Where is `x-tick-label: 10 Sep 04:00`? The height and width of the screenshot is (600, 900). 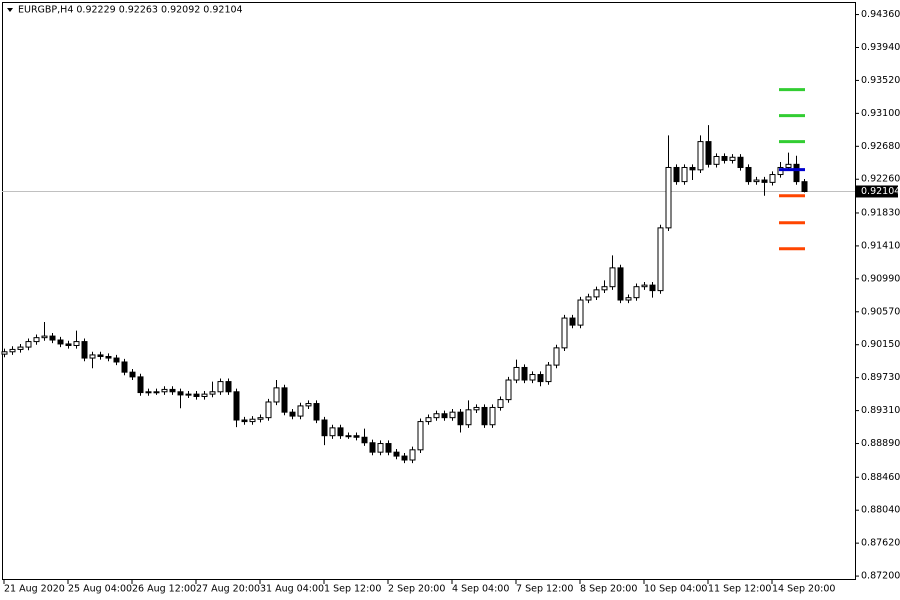 x-tick-label: 10 Sep 04:00 is located at coordinates (675, 589).